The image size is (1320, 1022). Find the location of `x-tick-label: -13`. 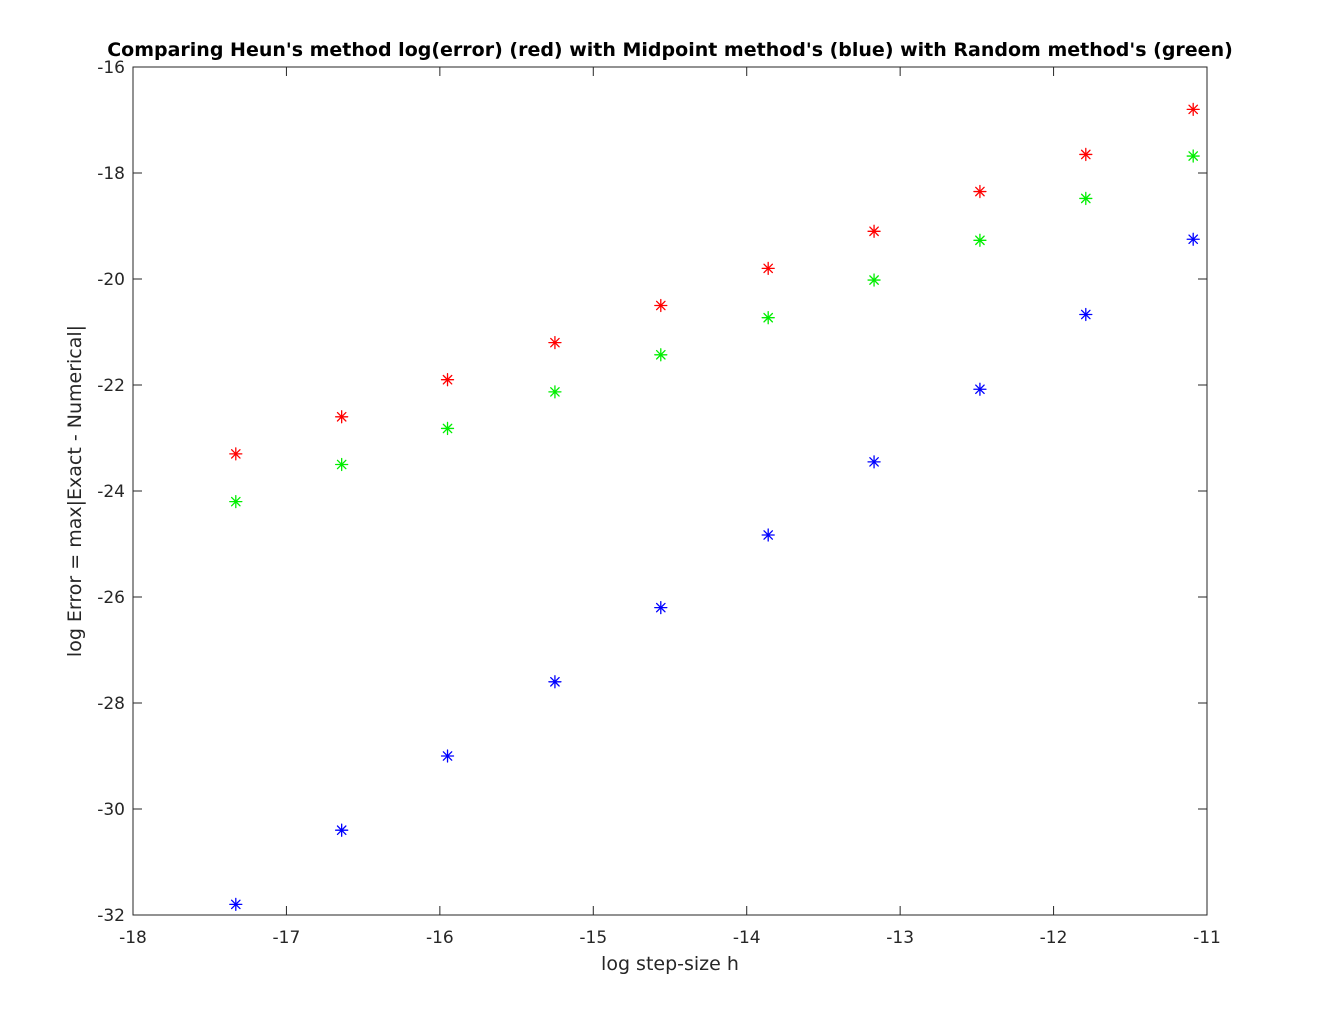

x-tick-label: -13 is located at coordinates (900, 938).